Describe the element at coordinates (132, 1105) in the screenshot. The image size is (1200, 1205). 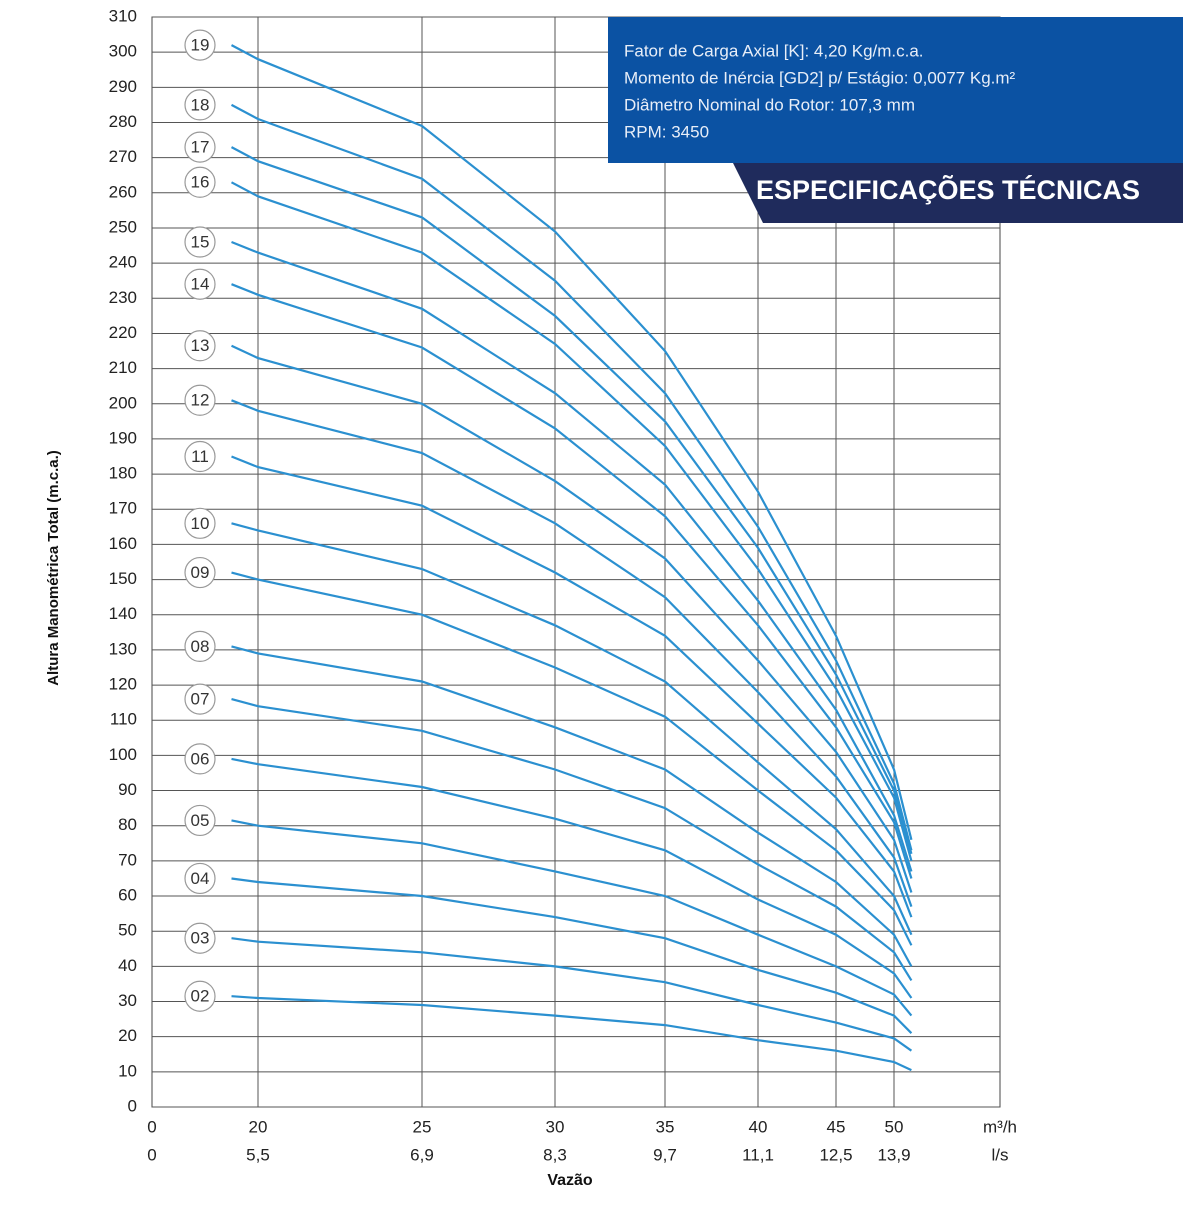
I see `y-tick-label: 0` at that location.